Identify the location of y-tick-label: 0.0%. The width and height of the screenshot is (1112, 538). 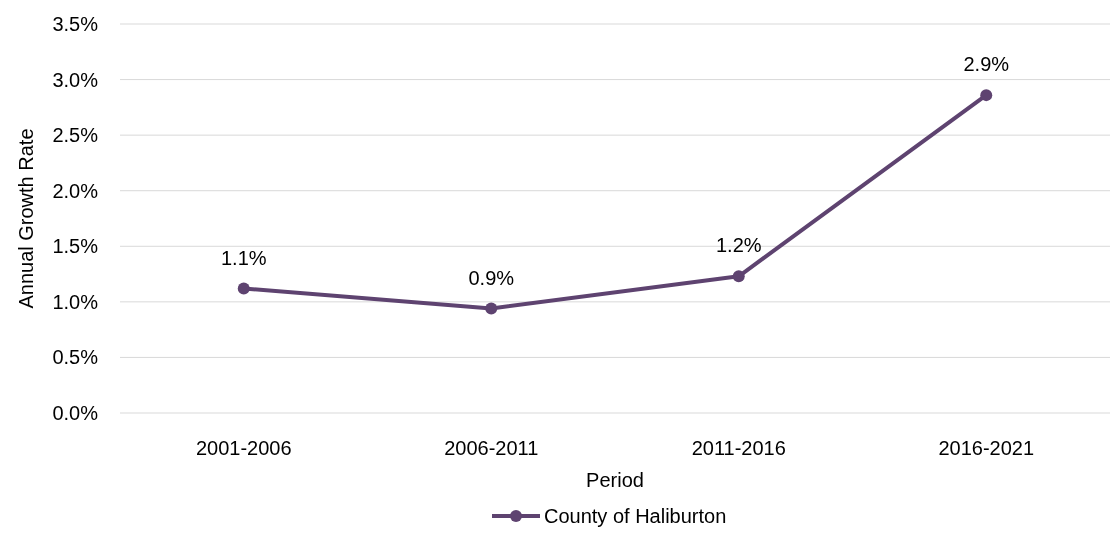
(75, 413).